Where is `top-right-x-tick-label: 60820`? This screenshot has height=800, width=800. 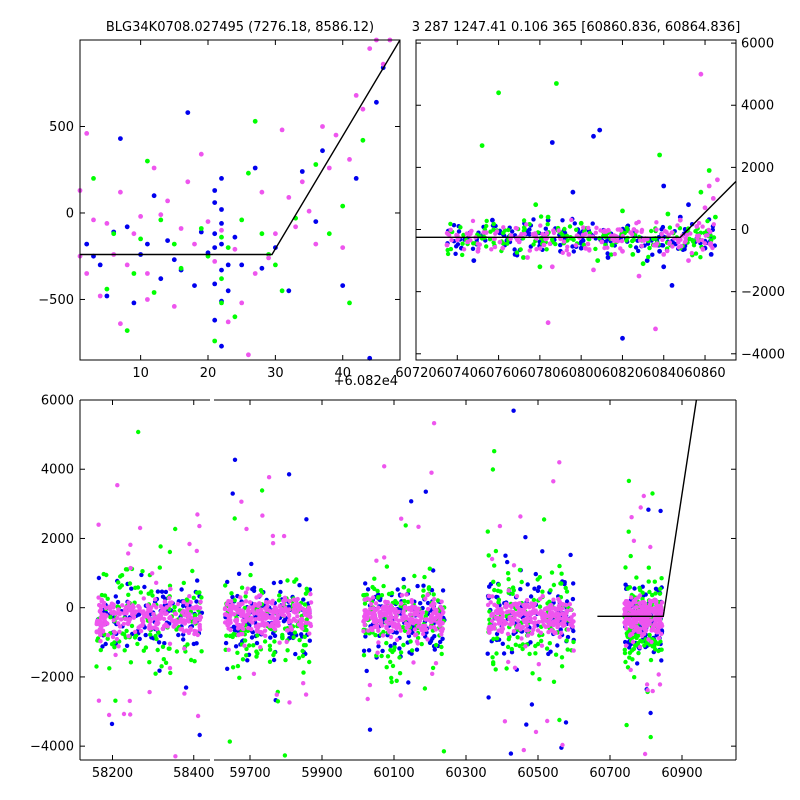 top-right-x-tick-label: 60820 is located at coordinates (622, 373).